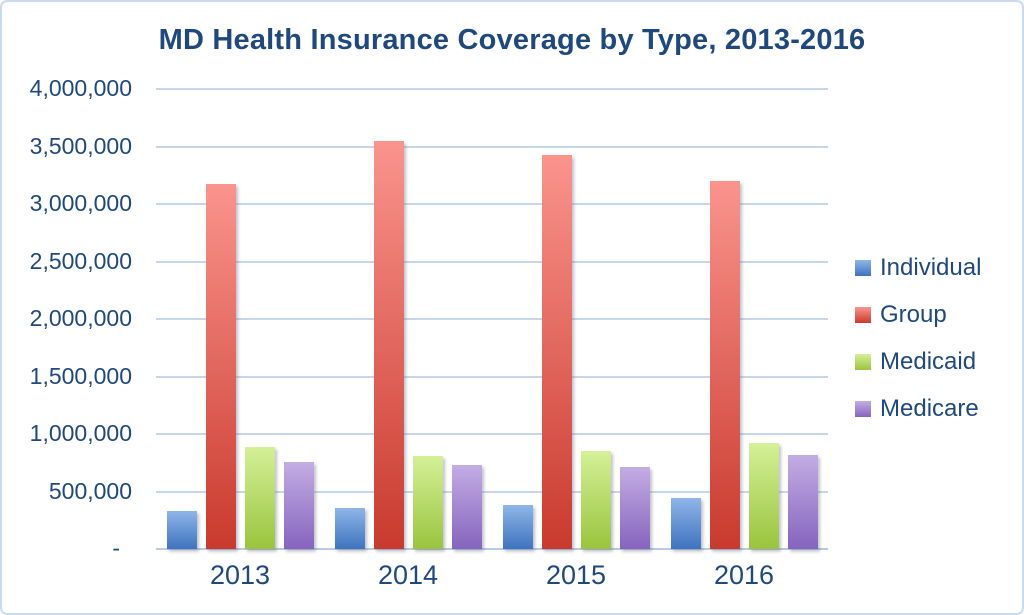  Describe the element at coordinates (80, 260) in the screenshot. I see `y-tick-label: 2,500,000` at that location.